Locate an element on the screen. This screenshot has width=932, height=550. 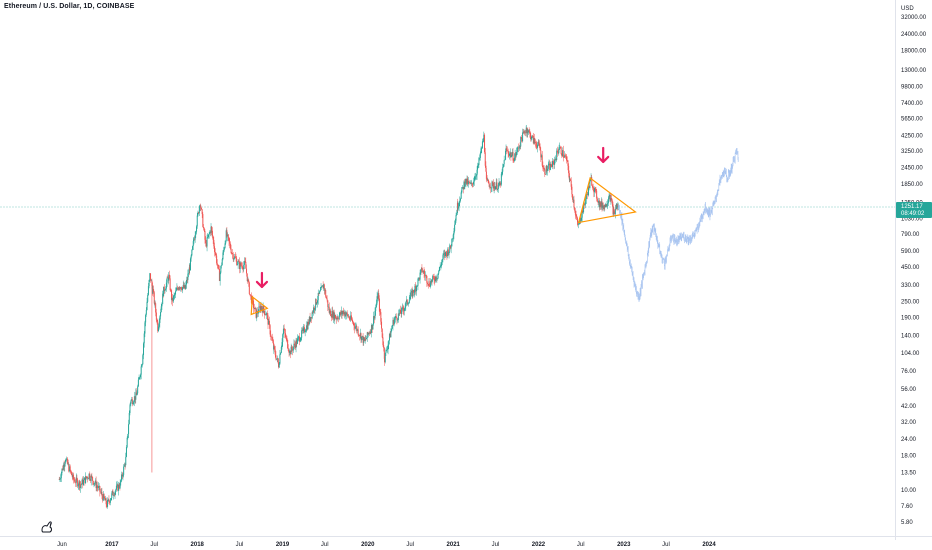
price-tick-label: 5.80 is located at coordinates (907, 523).